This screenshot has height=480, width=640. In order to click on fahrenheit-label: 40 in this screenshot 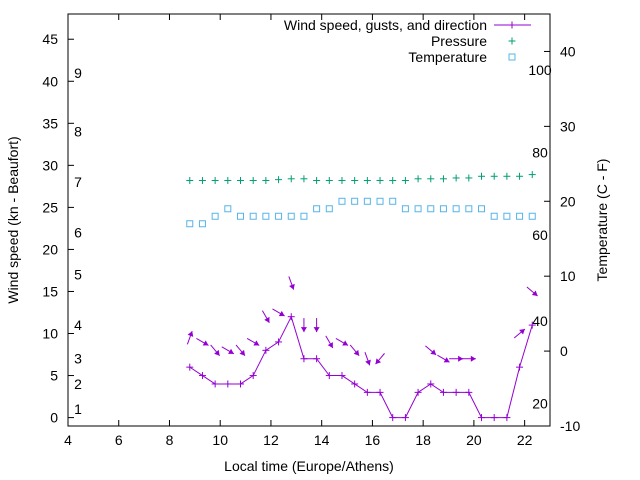, I will do `click(540, 321)`.